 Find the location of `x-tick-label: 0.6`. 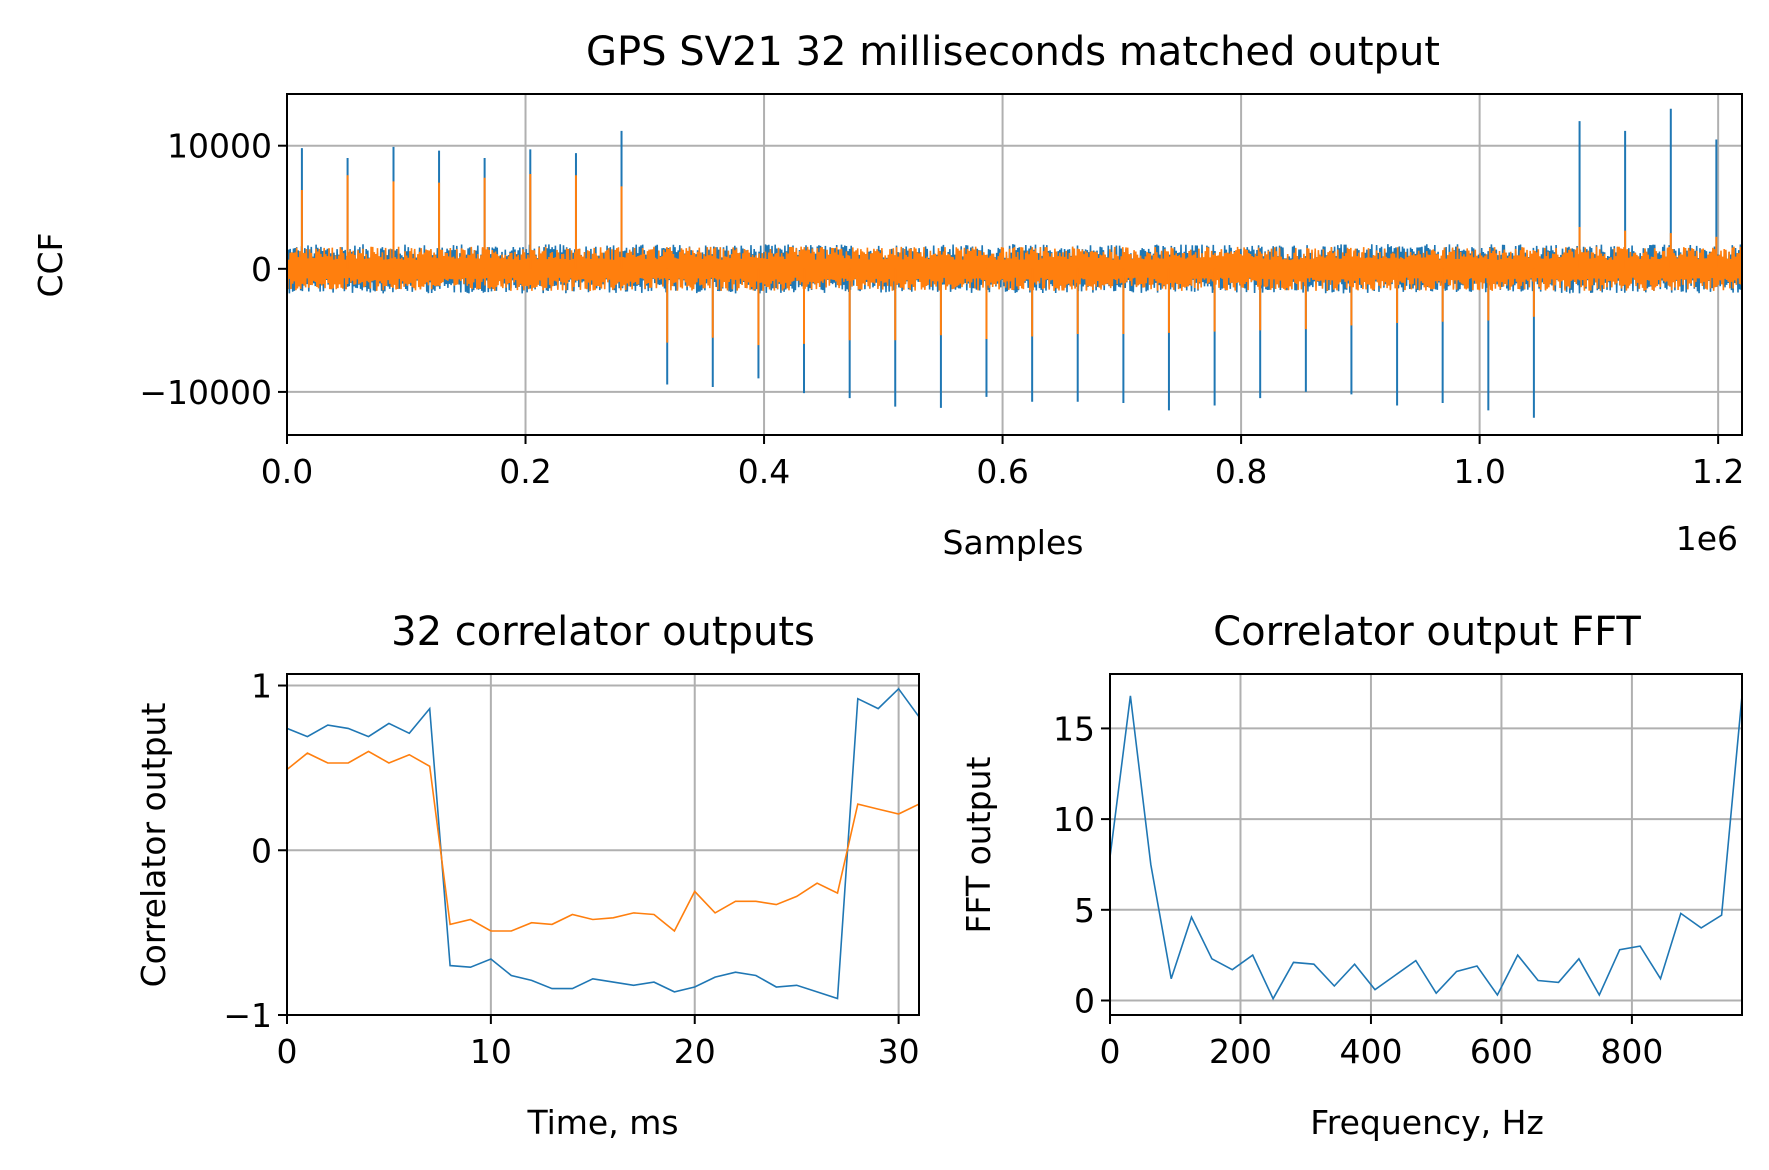

x-tick-label: 0.6 is located at coordinates (1002, 471).